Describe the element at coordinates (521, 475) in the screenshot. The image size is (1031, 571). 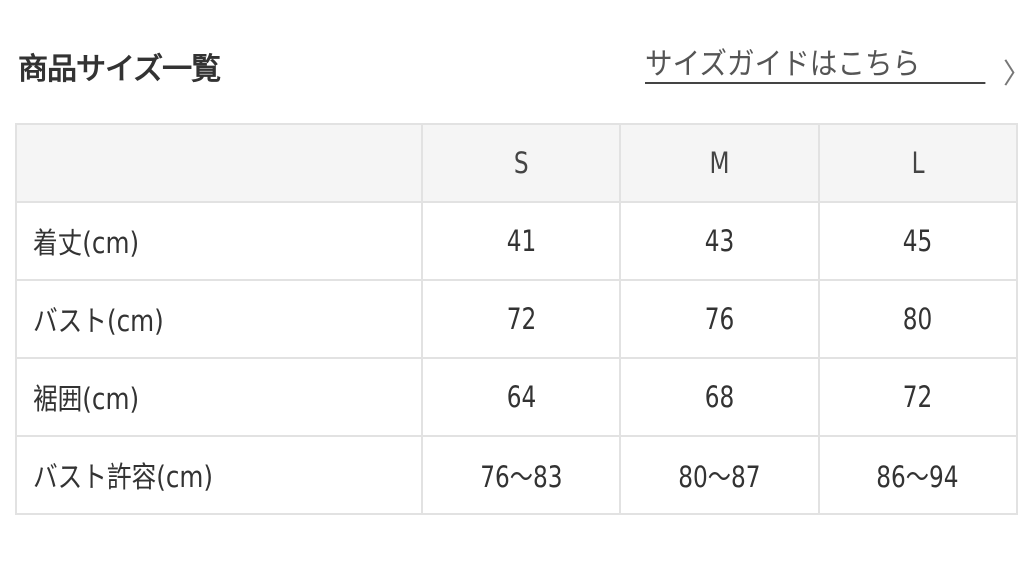
I see `cell-s: 76〜83` at that location.